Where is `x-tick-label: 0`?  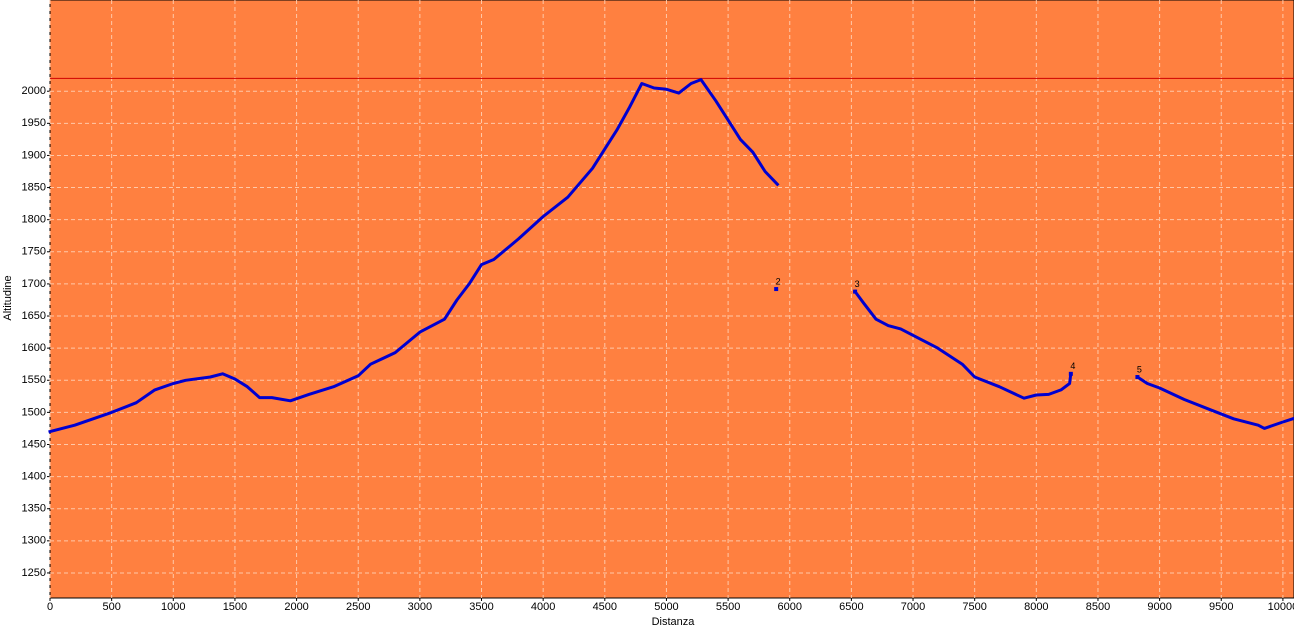
x-tick-label: 0 is located at coordinates (50, 607).